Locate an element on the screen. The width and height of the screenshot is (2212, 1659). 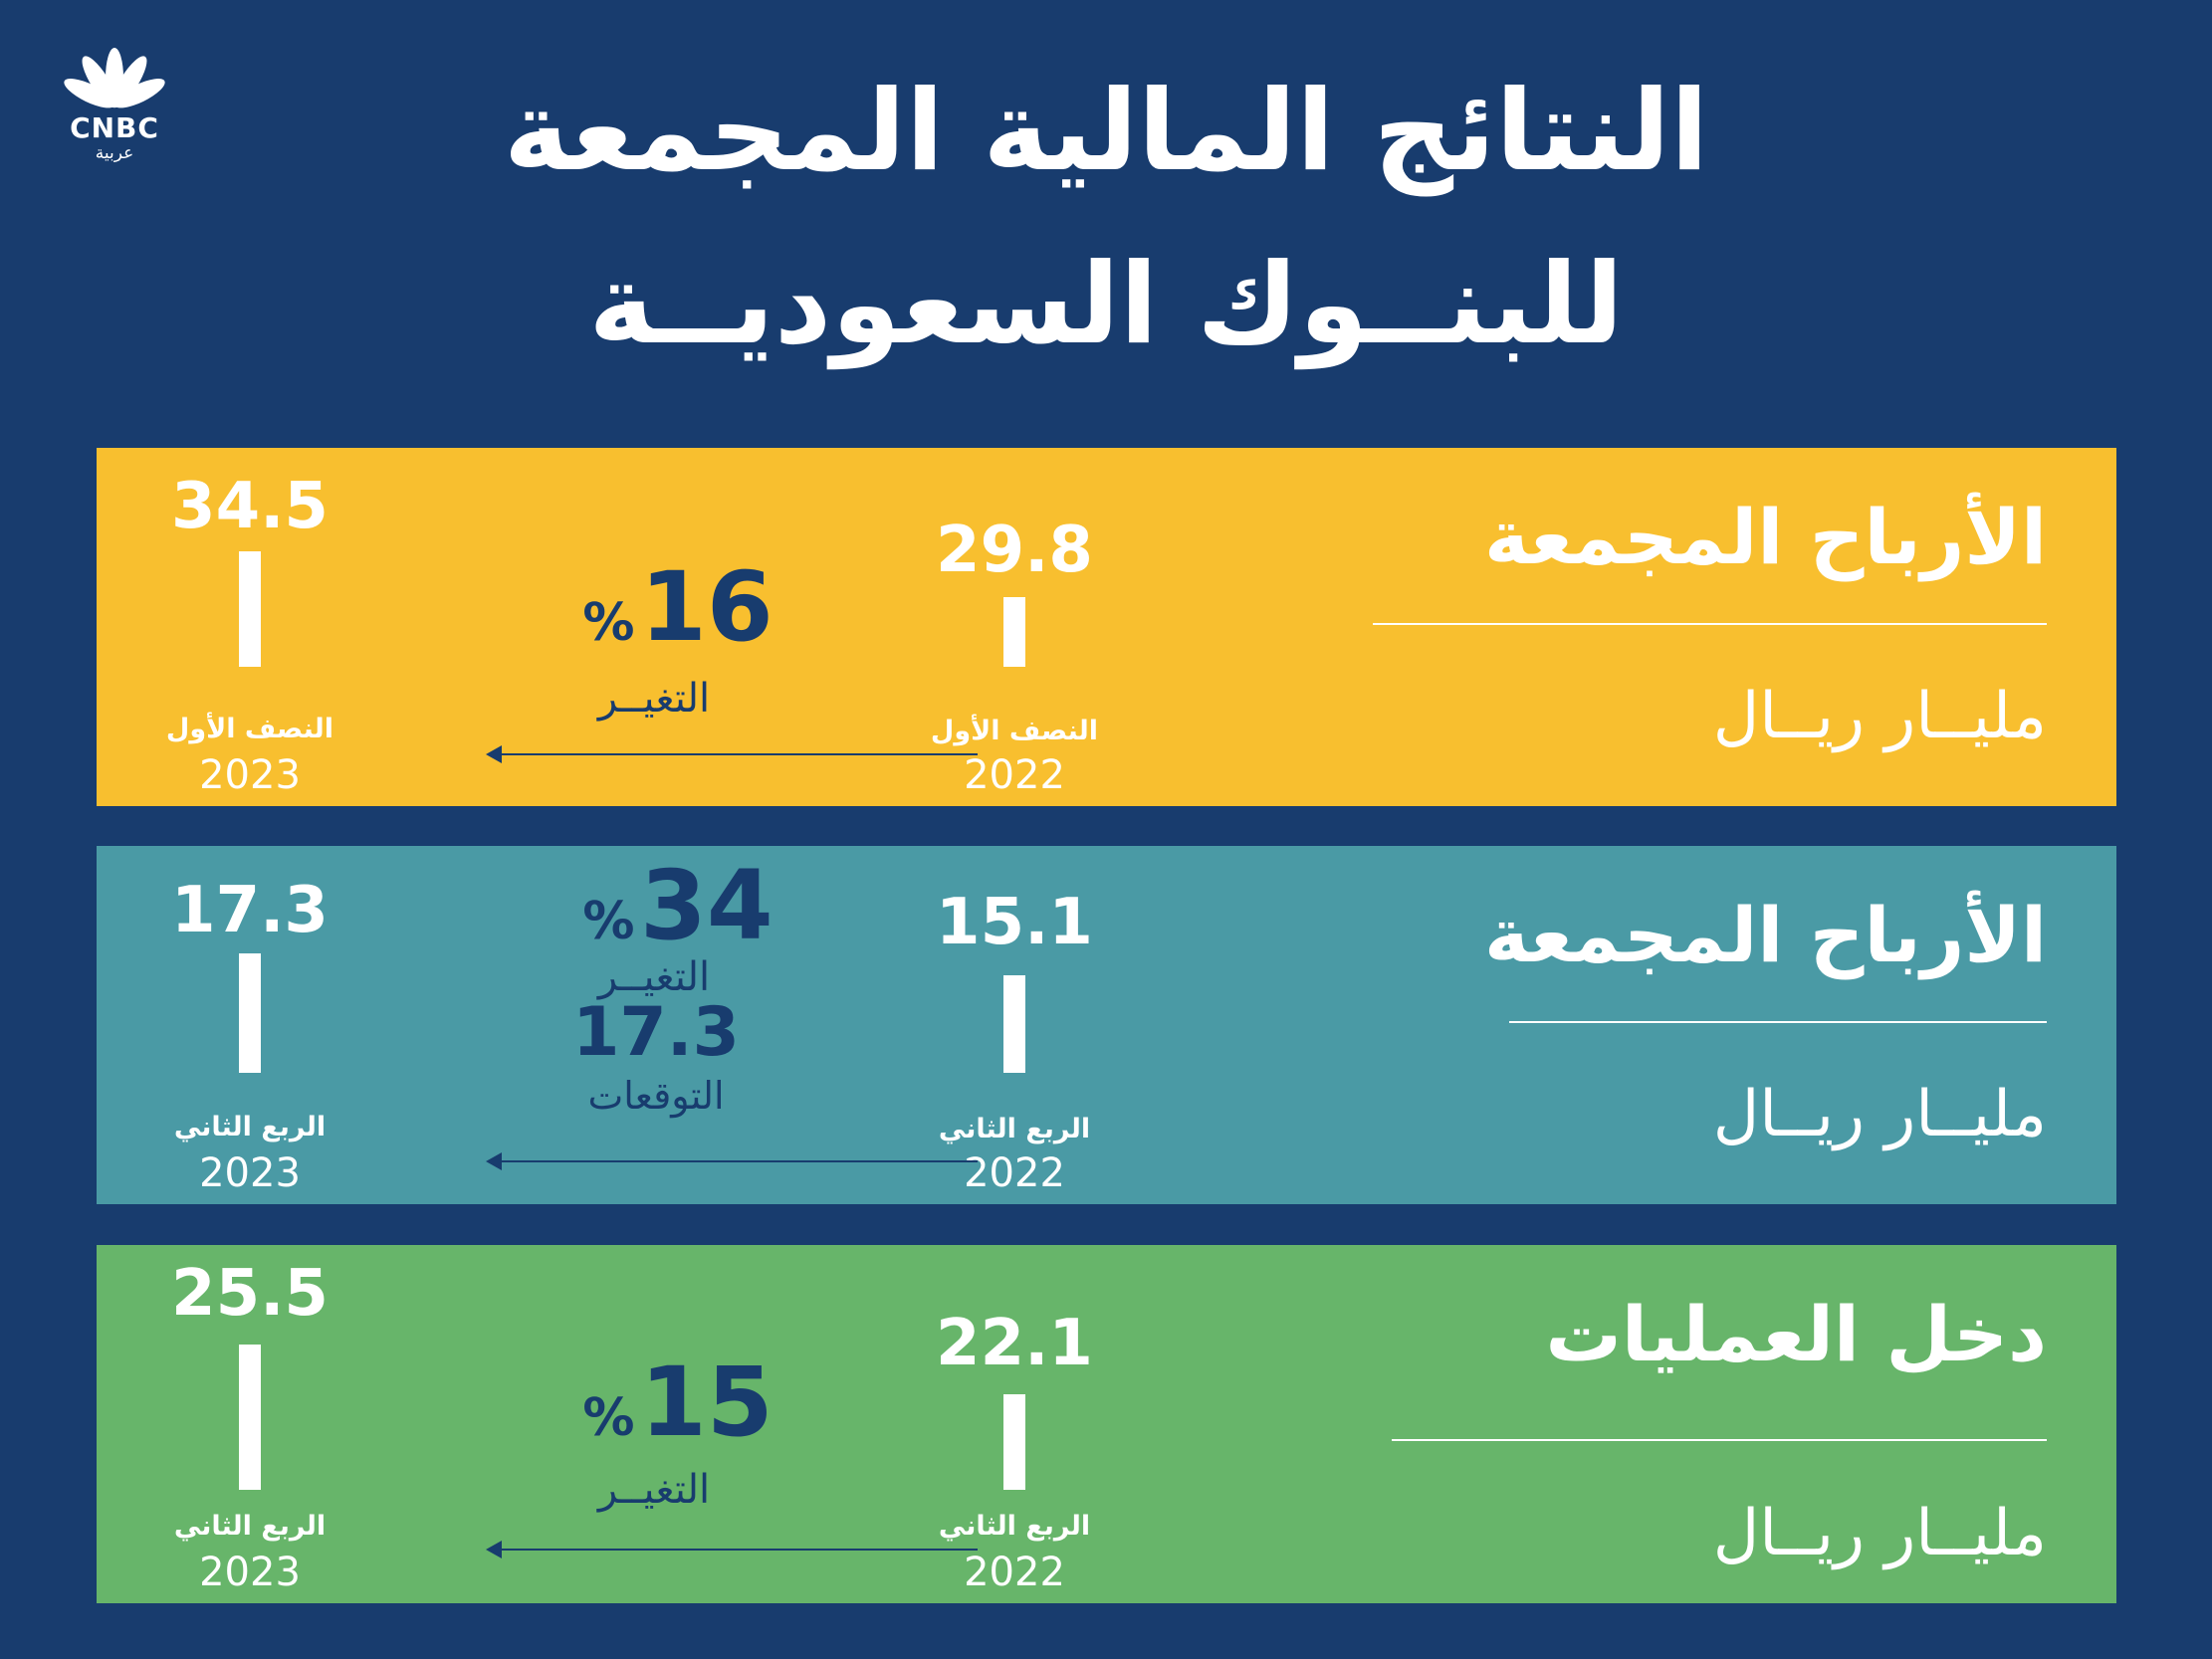
curr-value: 17.3 is located at coordinates (250, 910).